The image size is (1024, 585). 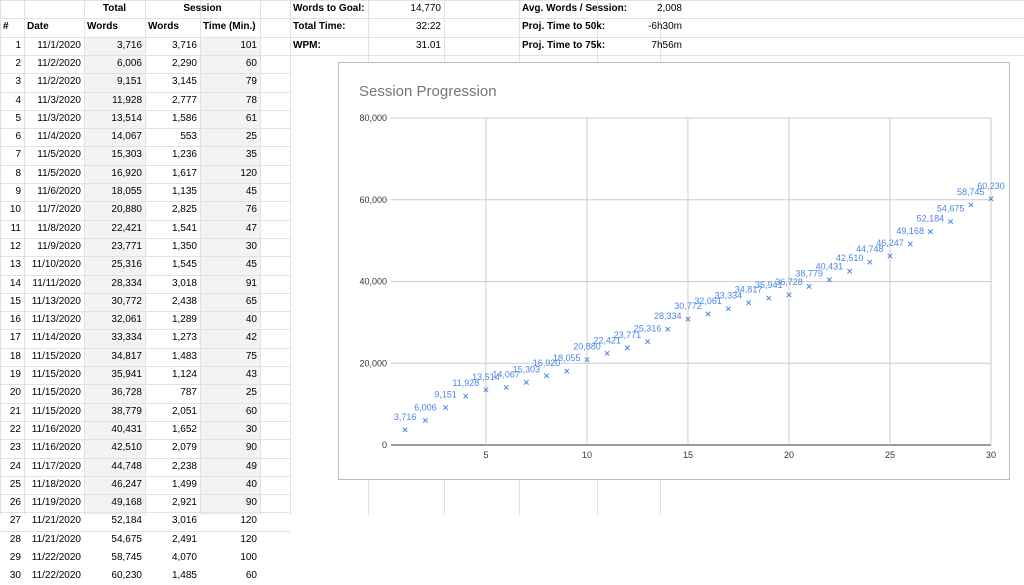 I want to click on cell-session-words: 1,483, so click(x=184, y=356).